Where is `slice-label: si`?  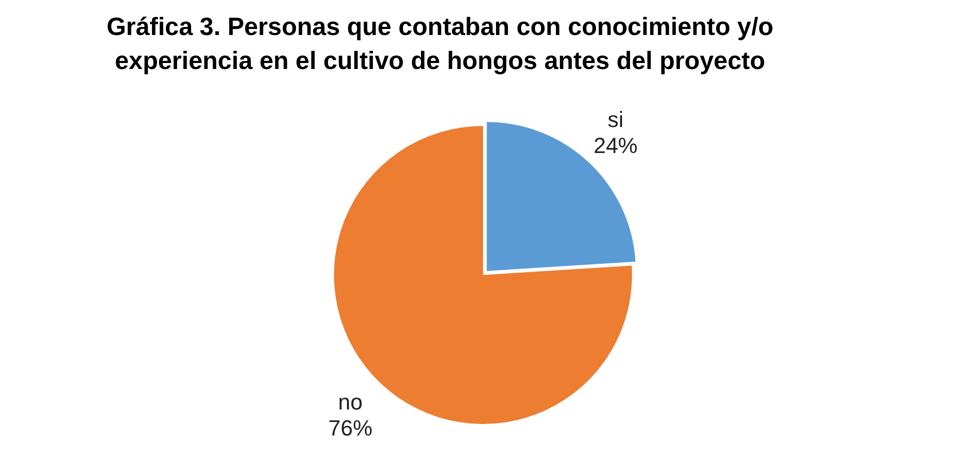 slice-label: si is located at coordinates (616, 119).